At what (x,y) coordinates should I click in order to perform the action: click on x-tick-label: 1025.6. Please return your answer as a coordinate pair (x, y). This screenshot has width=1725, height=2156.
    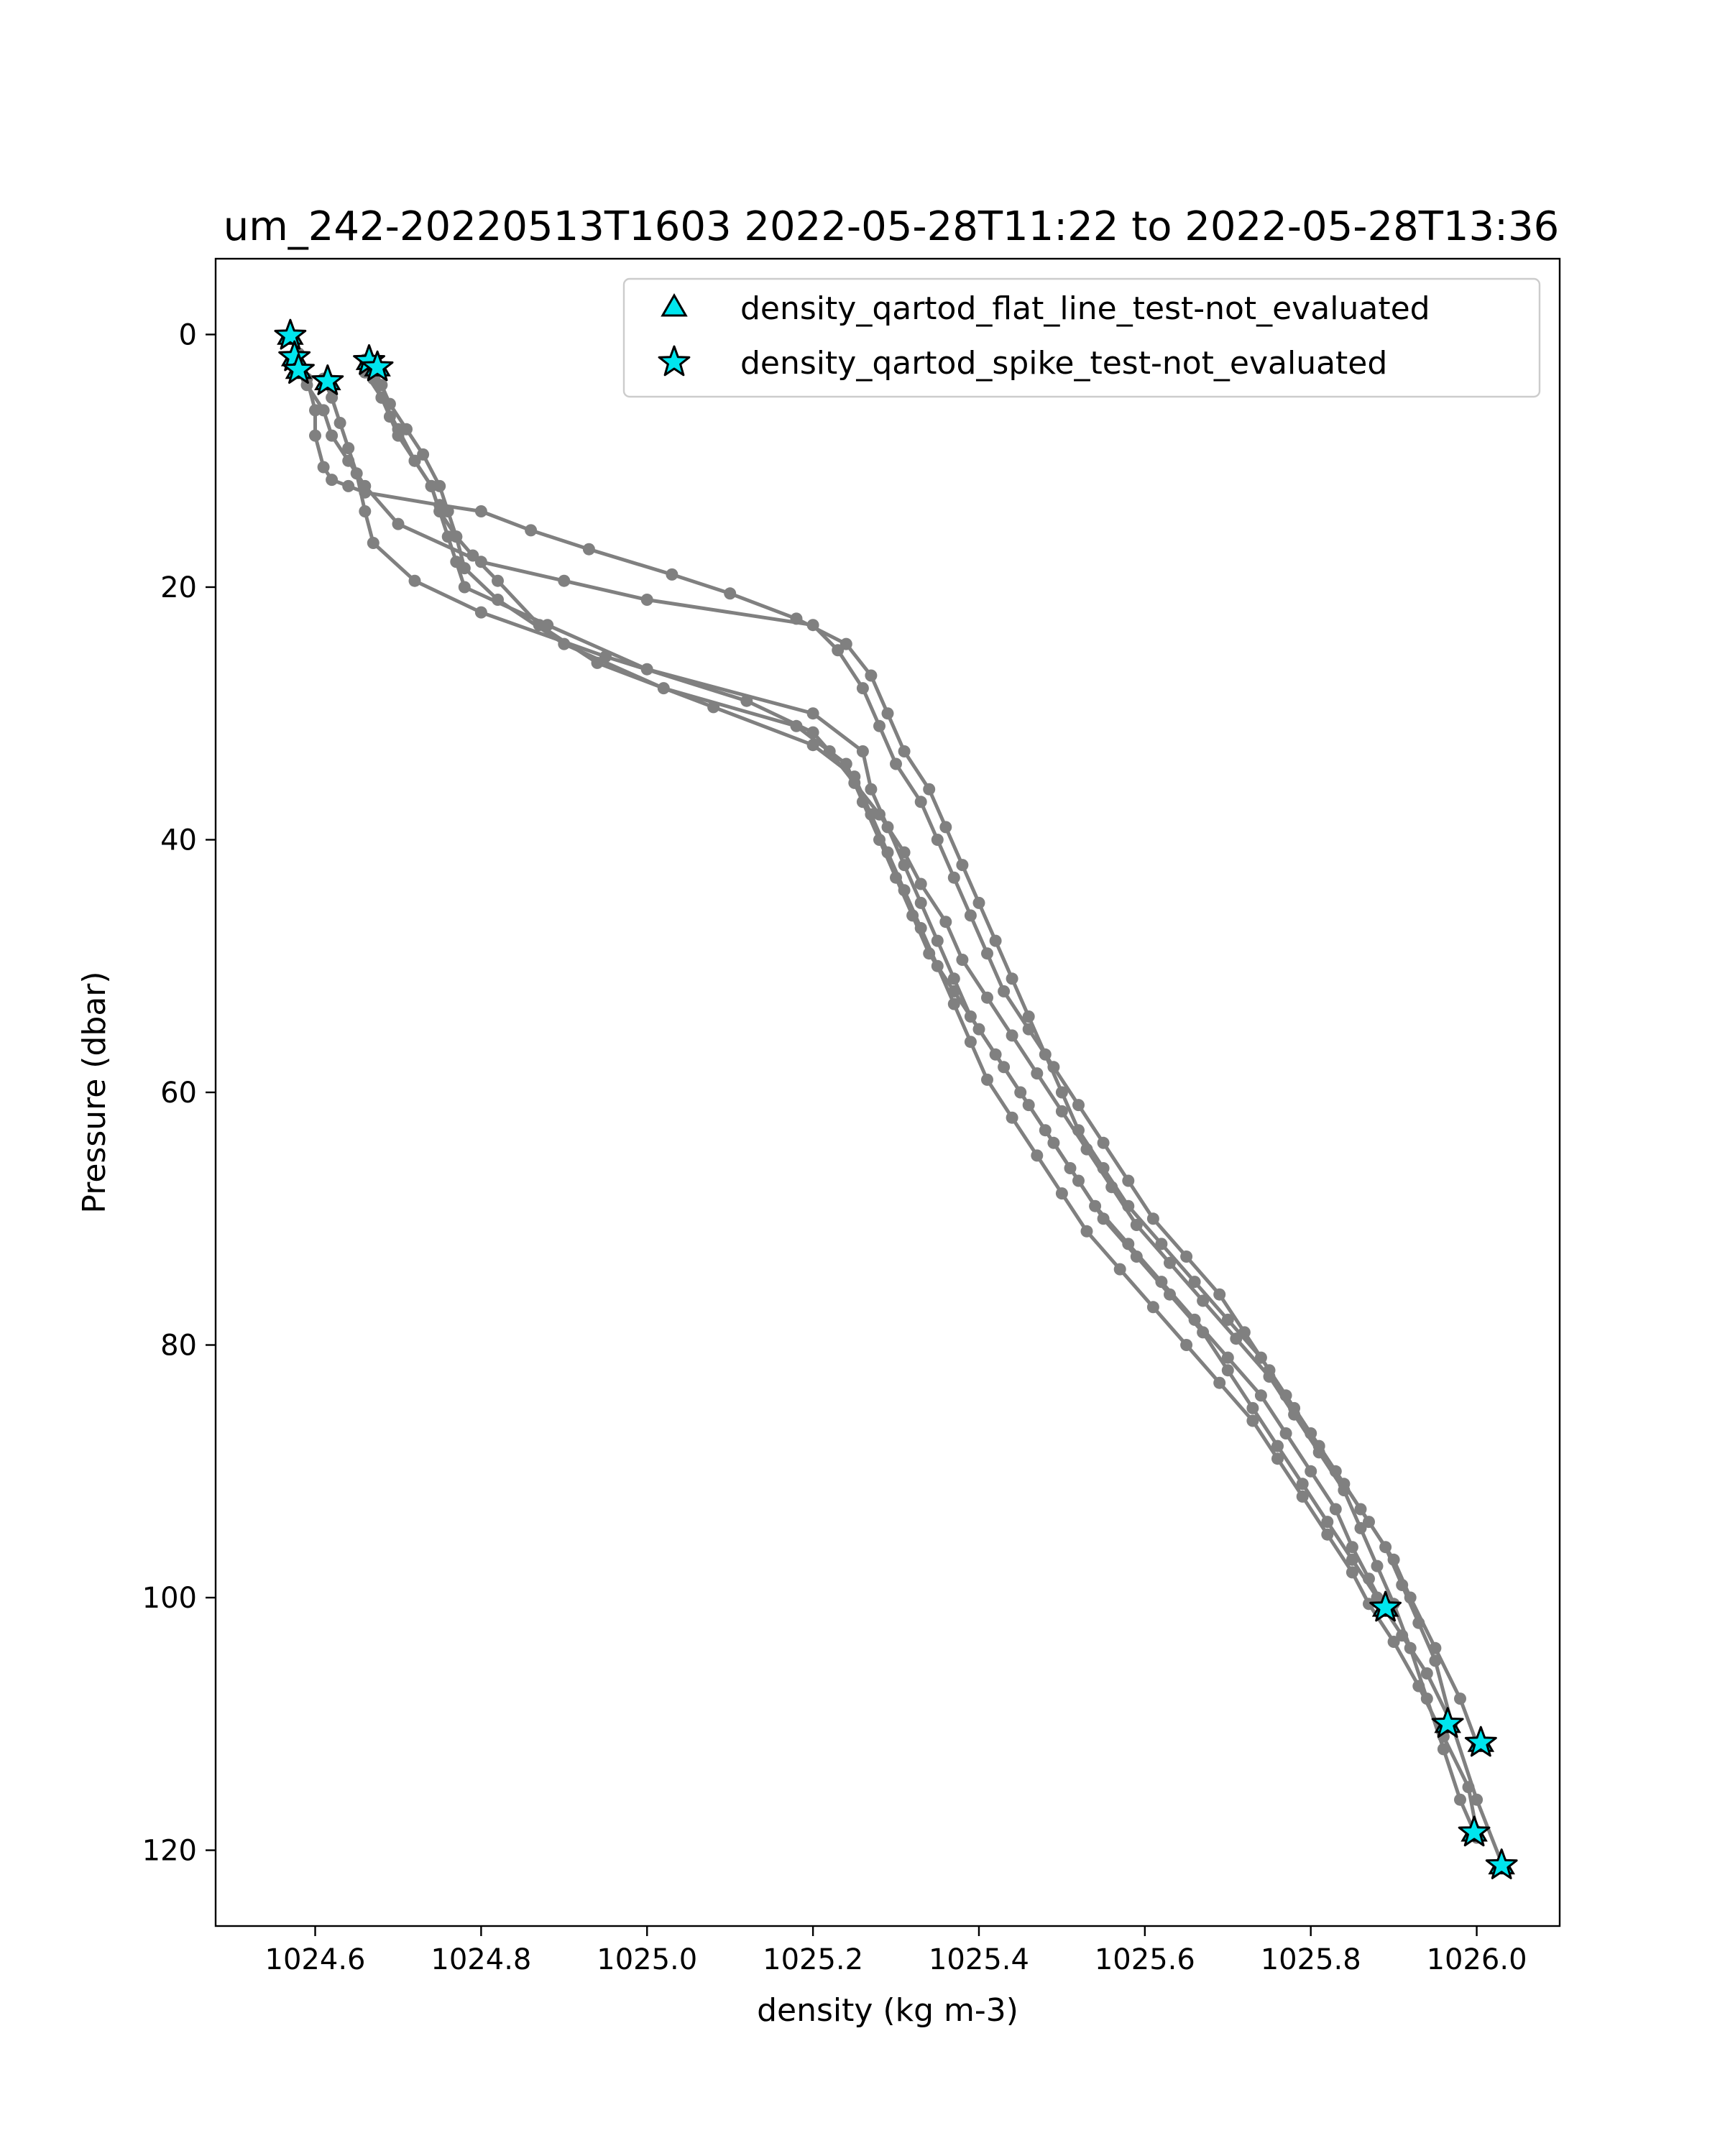
    Looking at the image, I should click on (1145, 1959).